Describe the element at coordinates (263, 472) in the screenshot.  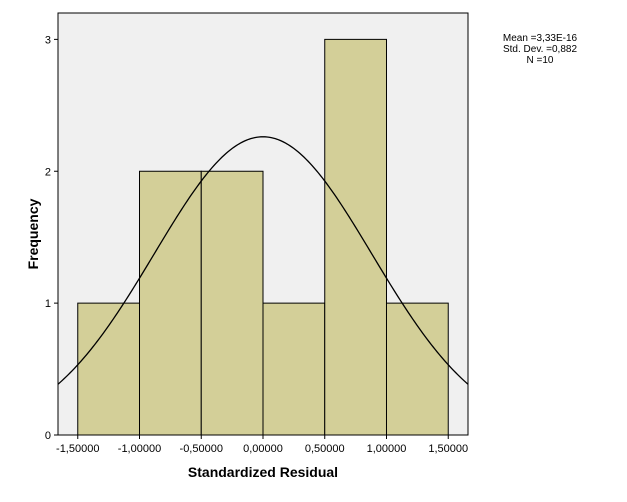
I see `x-axis-title: Standardized Residual` at that location.